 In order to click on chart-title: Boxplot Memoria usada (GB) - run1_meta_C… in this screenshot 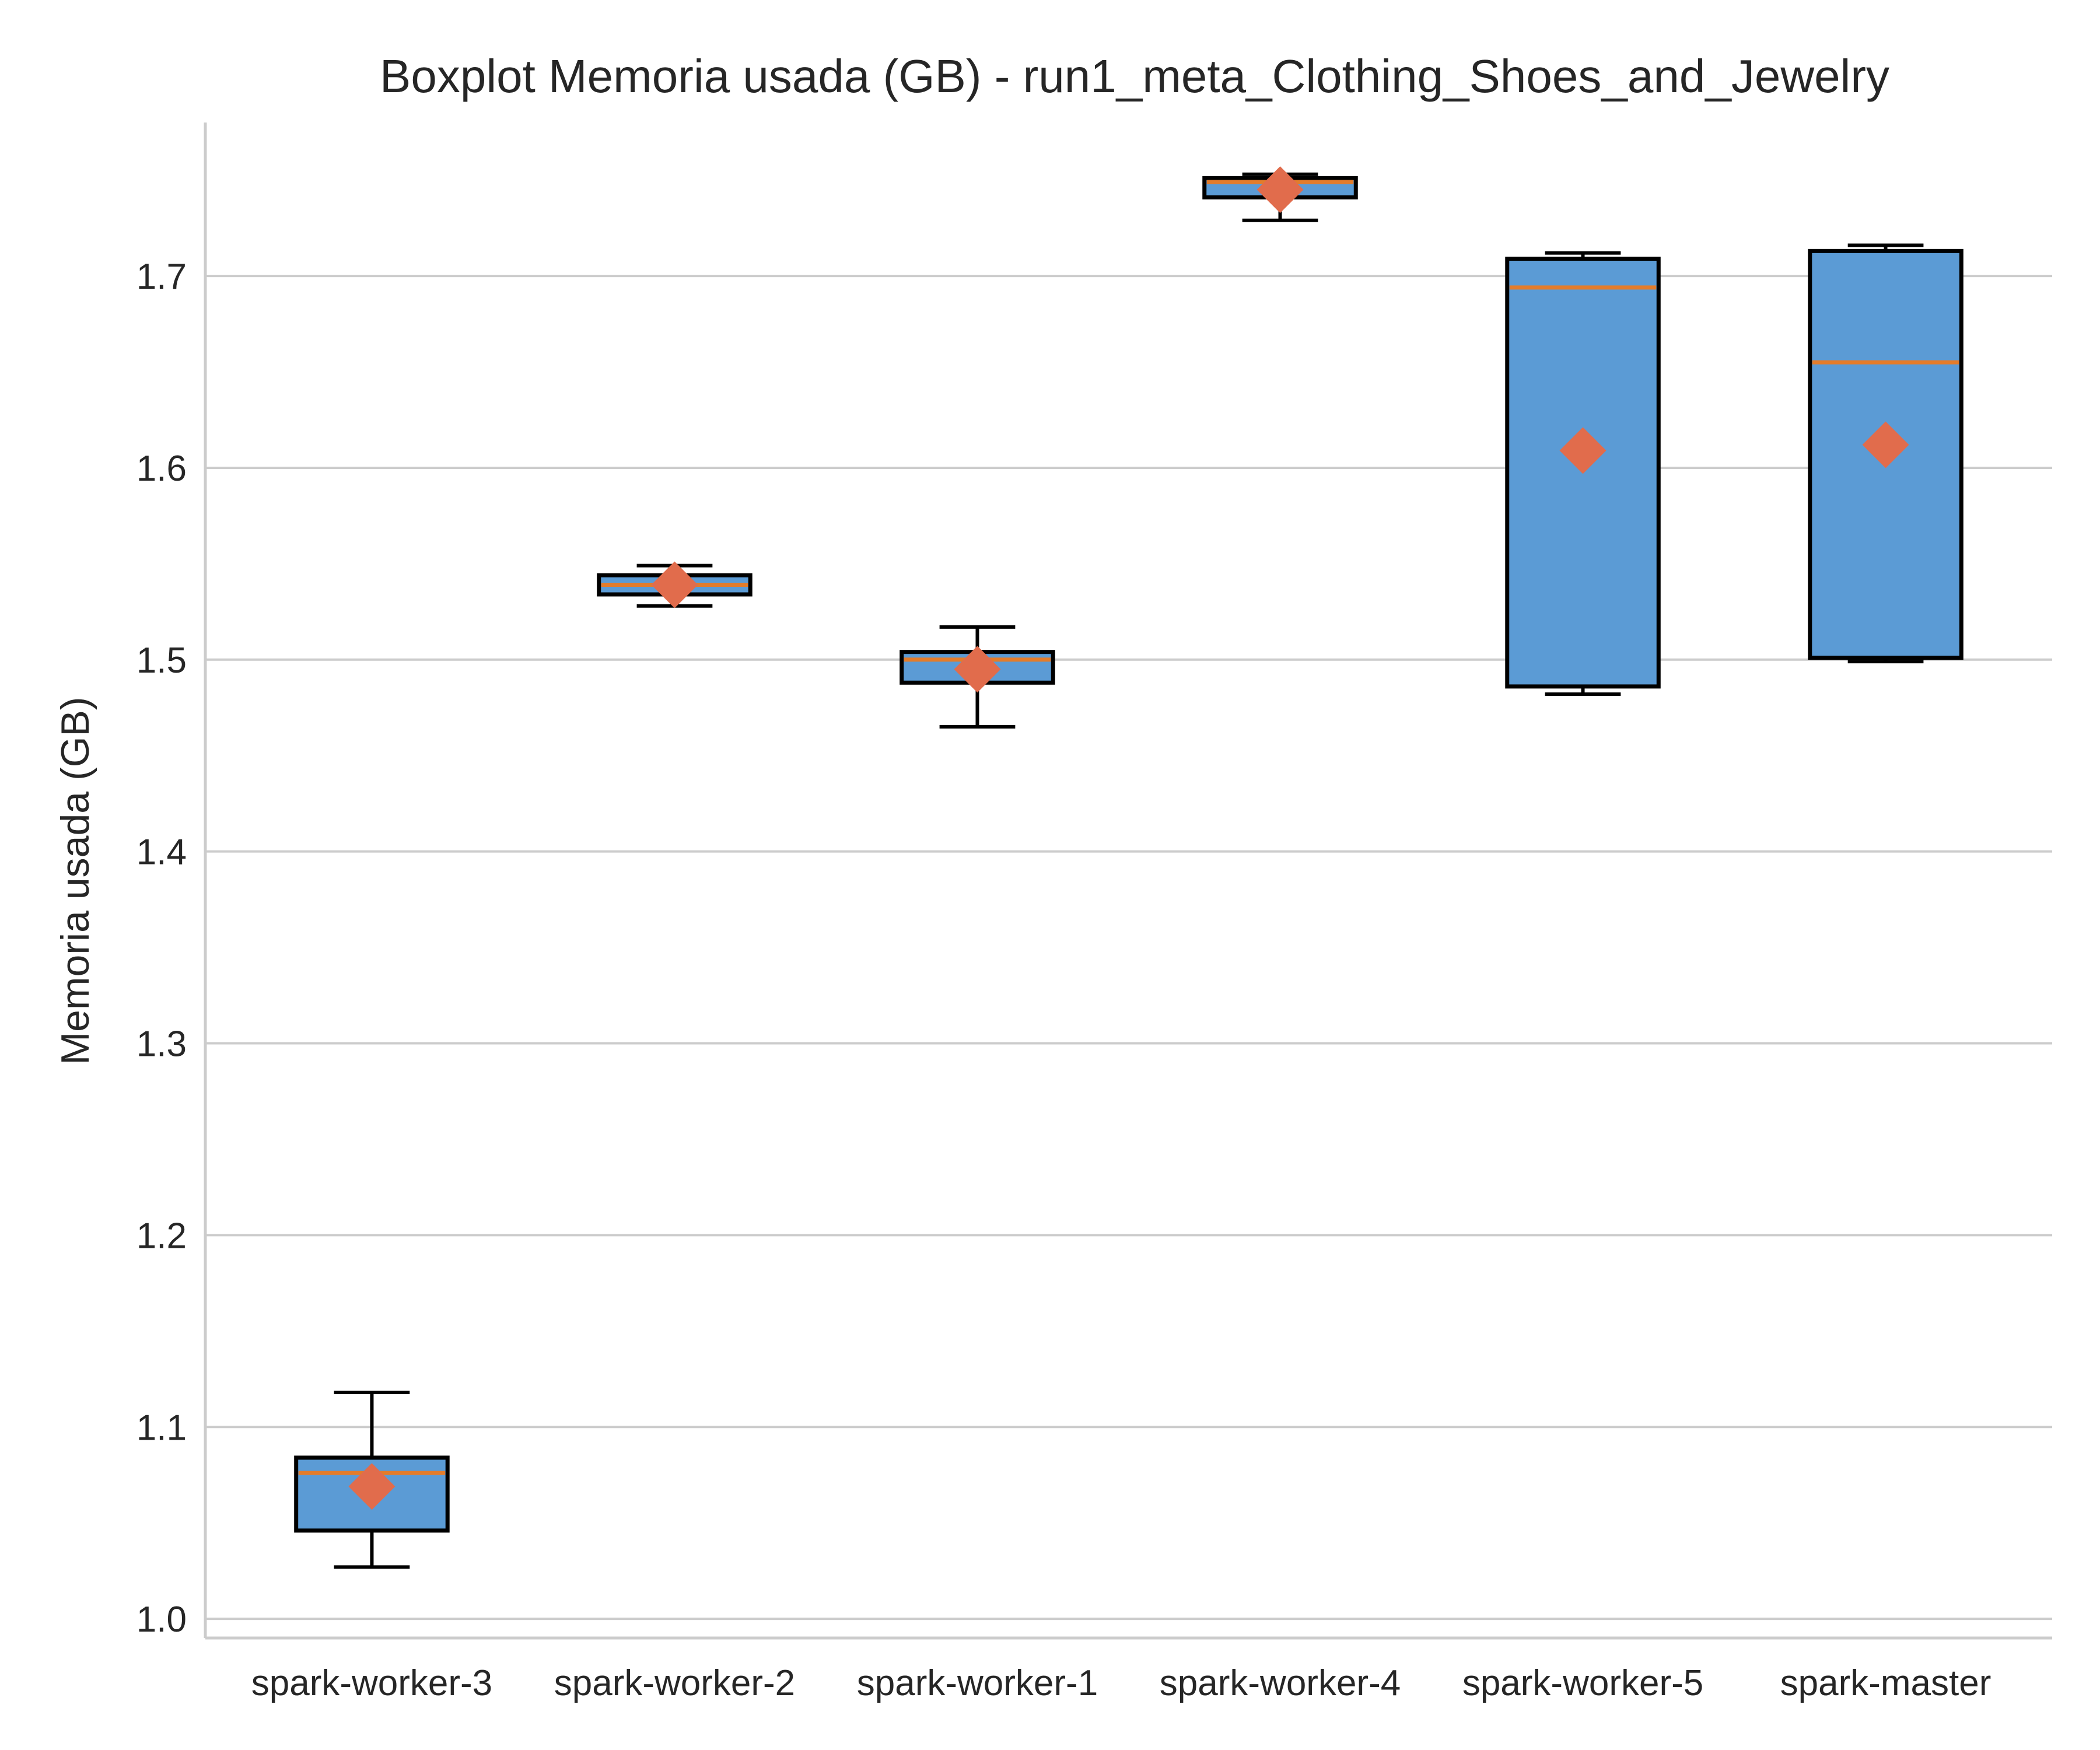, I will do `click(1134, 76)`.